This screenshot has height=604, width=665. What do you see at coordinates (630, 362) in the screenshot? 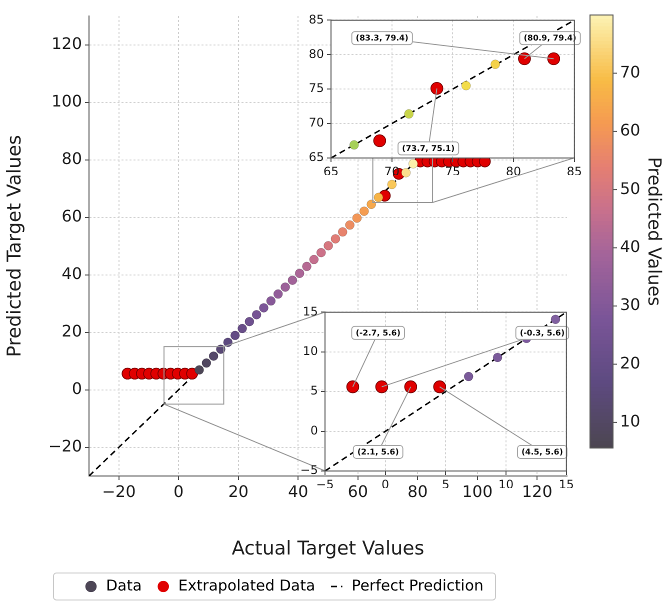
I see `color-bar-label: 20` at bounding box center [630, 362].